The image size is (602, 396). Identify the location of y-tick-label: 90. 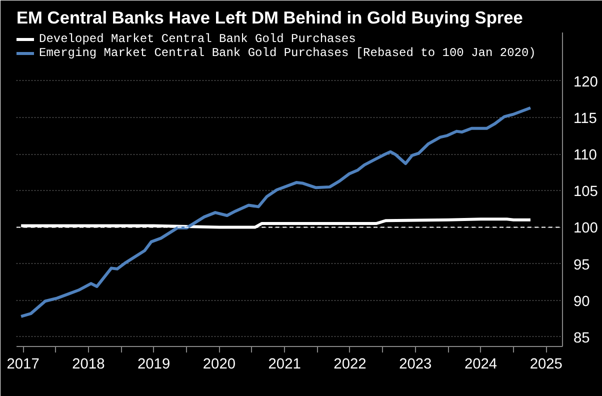
(582, 302).